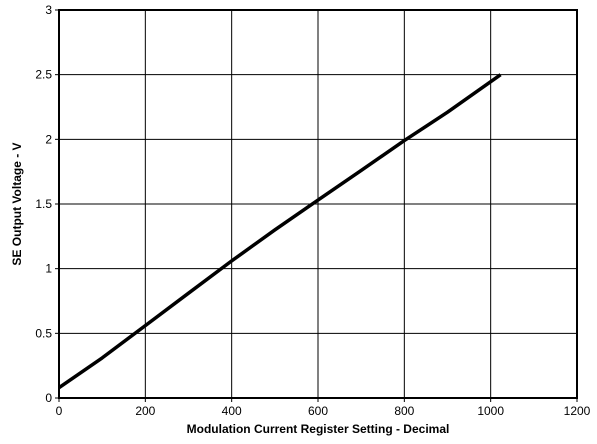  Describe the element at coordinates (48, 269) in the screenshot. I see `y-tick-label: 1` at that location.